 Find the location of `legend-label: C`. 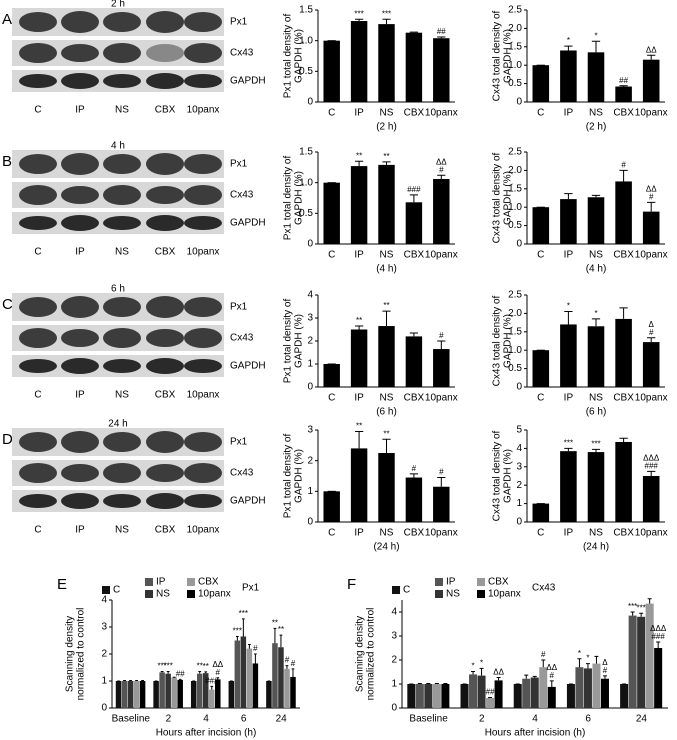

legend-label: C is located at coordinates (406, 590).